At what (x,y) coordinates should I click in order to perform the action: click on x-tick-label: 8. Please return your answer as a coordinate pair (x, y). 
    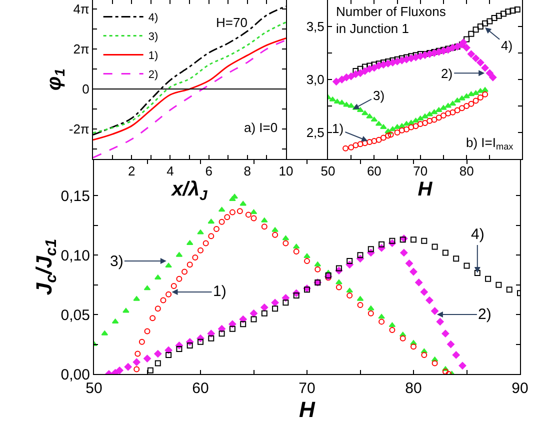
    Looking at the image, I should click on (248, 171).